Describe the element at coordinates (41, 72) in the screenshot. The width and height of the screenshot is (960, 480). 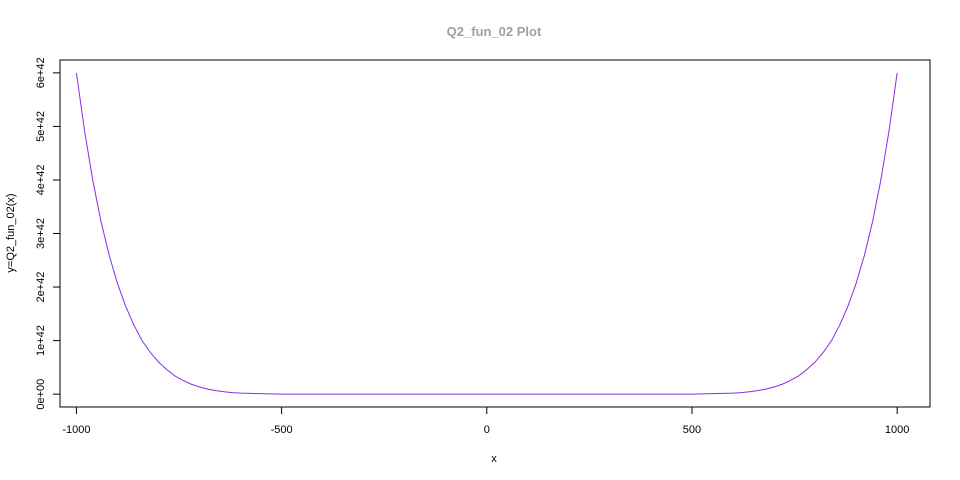
I see `y-tick-label: 6e+42` at that location.